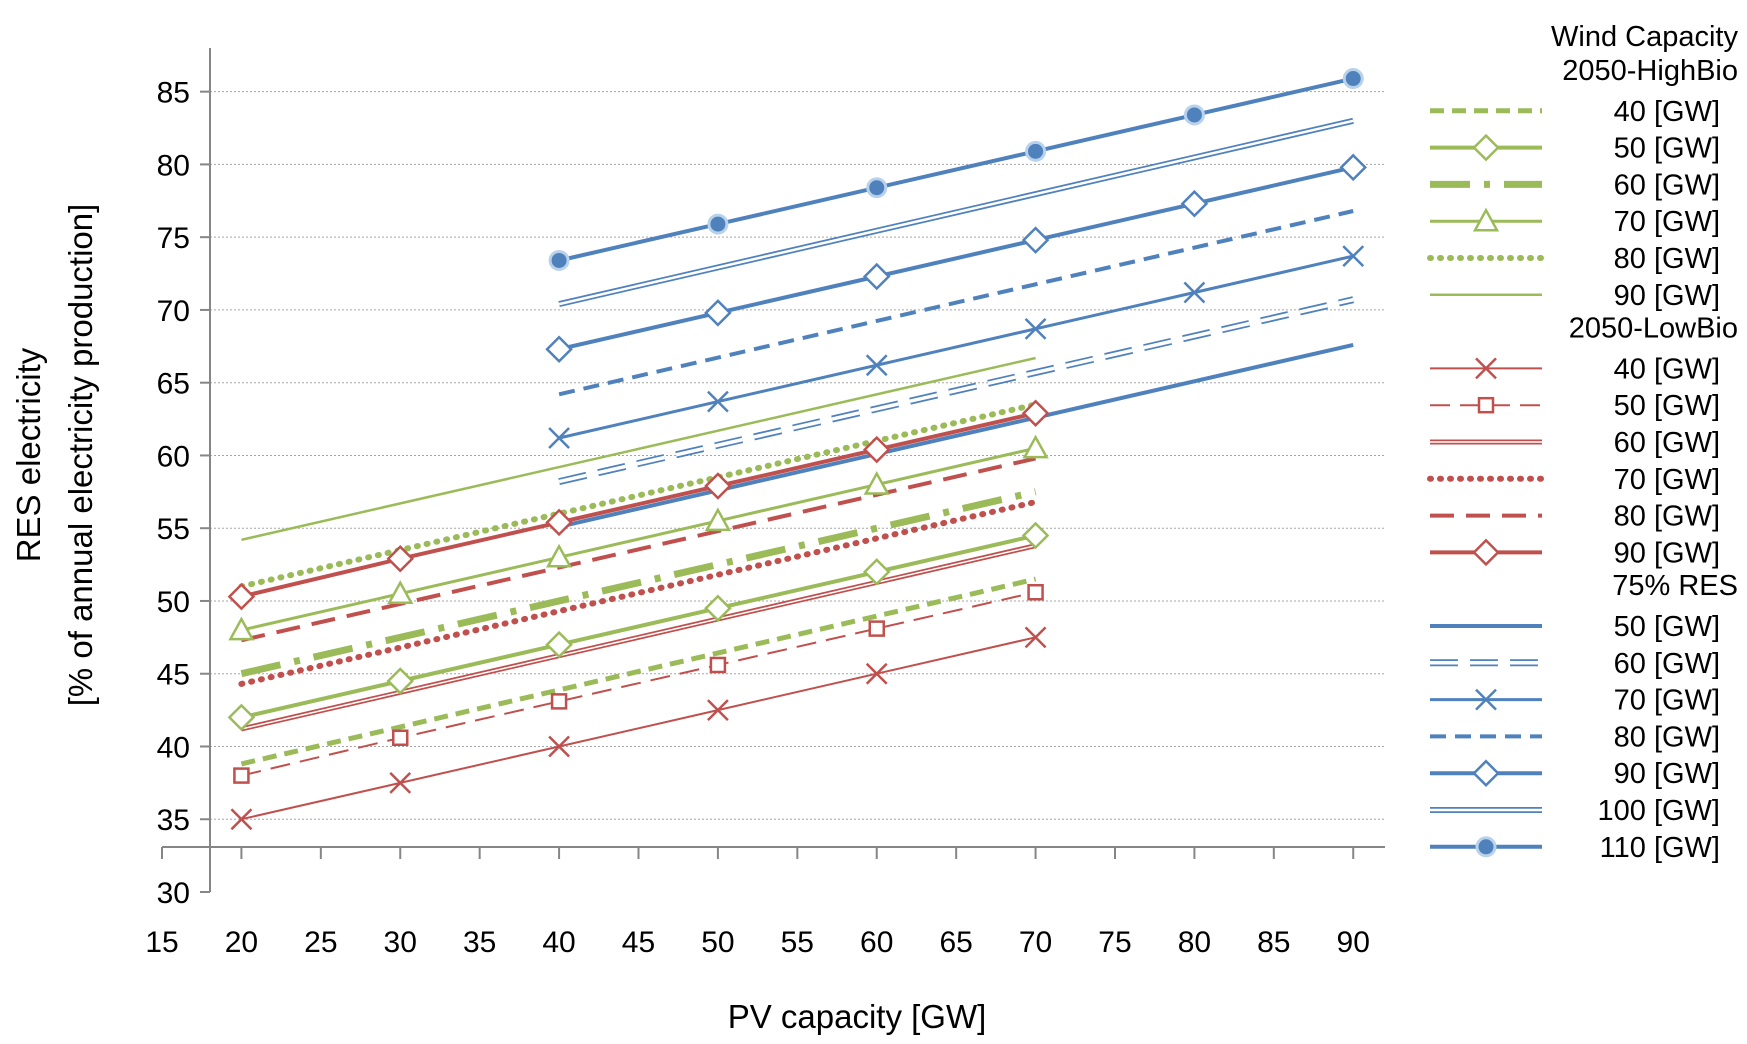  I want to click on x-tick-label: 25, so click(320, 942).